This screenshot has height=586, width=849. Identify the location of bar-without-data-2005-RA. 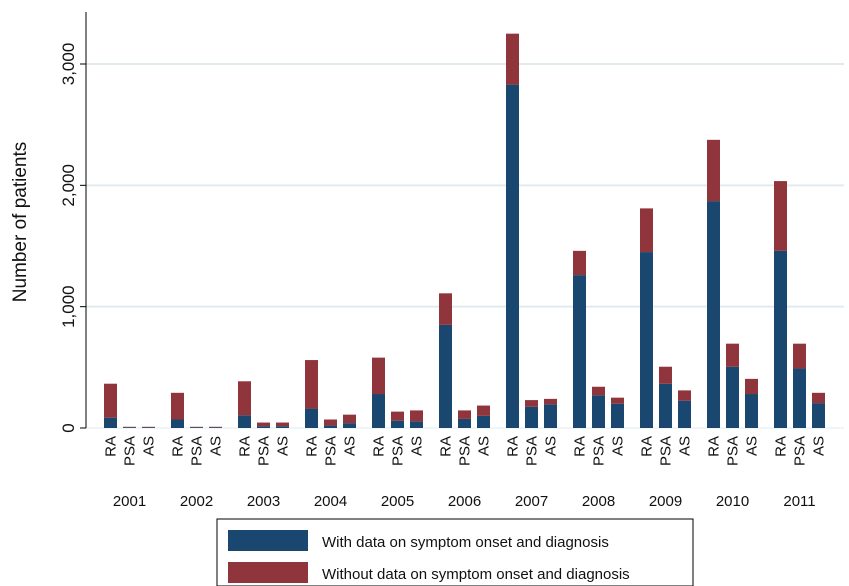
(378, 376).